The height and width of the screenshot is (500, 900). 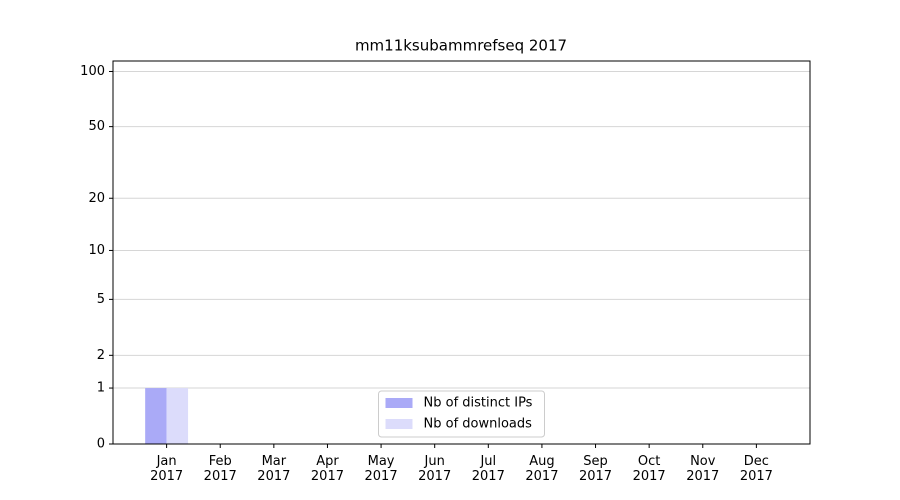 I want to click on legend-box, so click(x=461, y=414).